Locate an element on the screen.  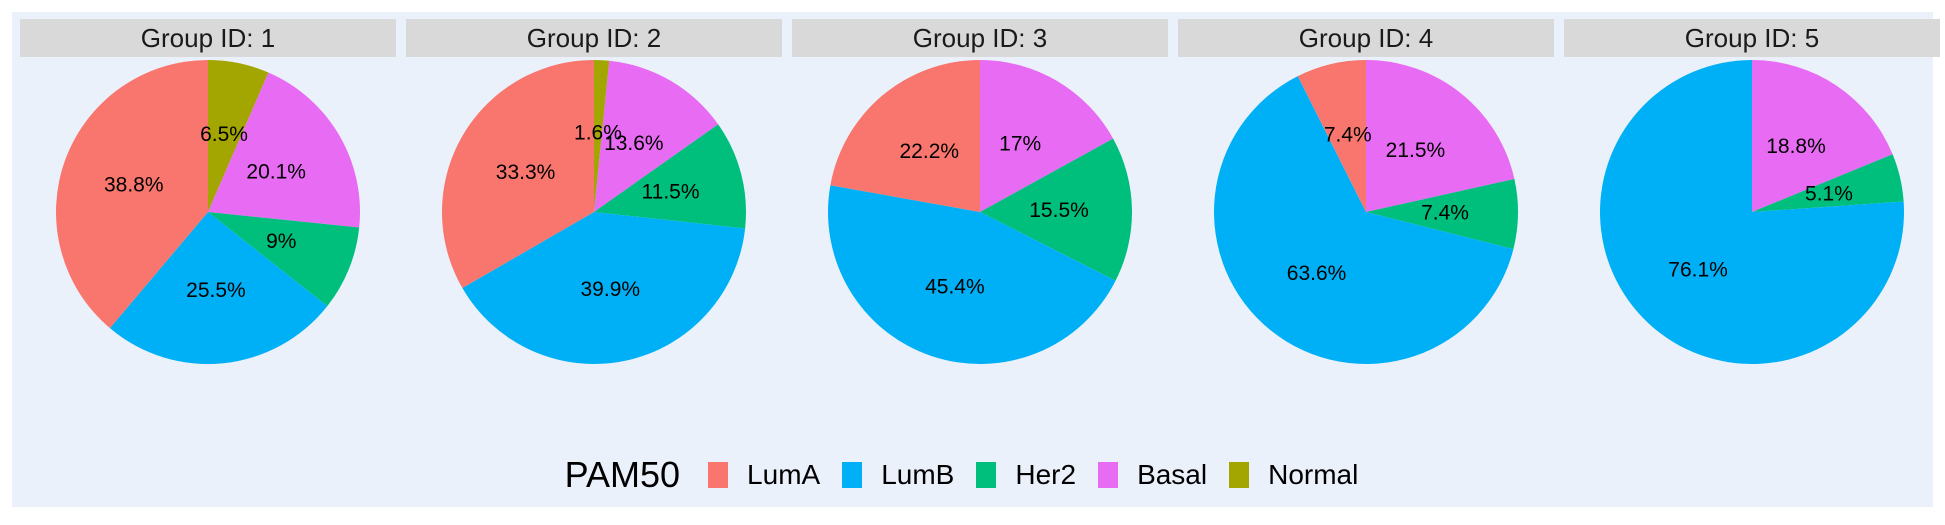
pie-chart: 18.8% 5.1% 76.1% is located at coordinates (1752, 212).